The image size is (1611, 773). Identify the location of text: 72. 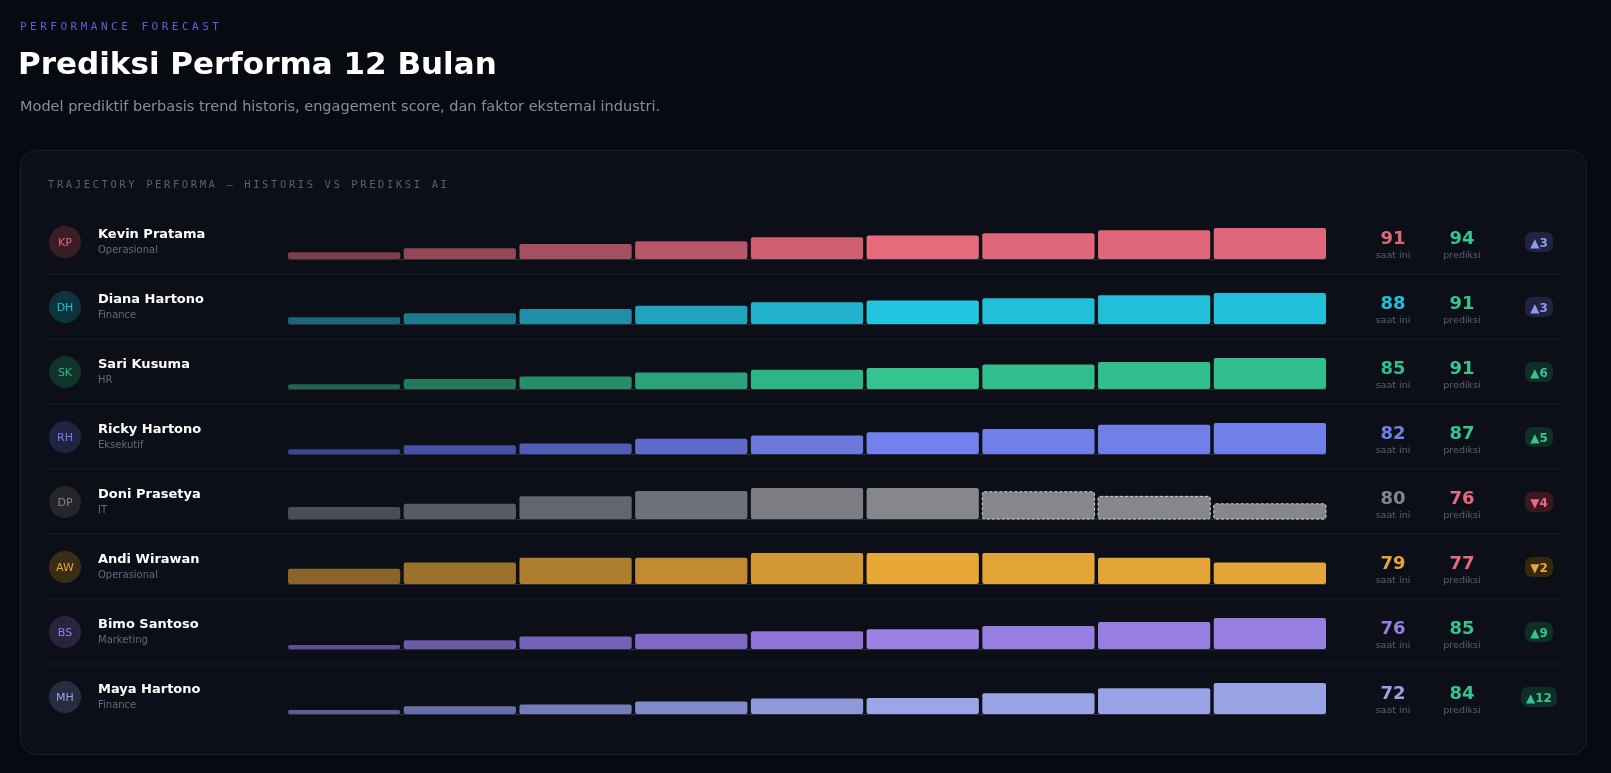
(1393, 692).